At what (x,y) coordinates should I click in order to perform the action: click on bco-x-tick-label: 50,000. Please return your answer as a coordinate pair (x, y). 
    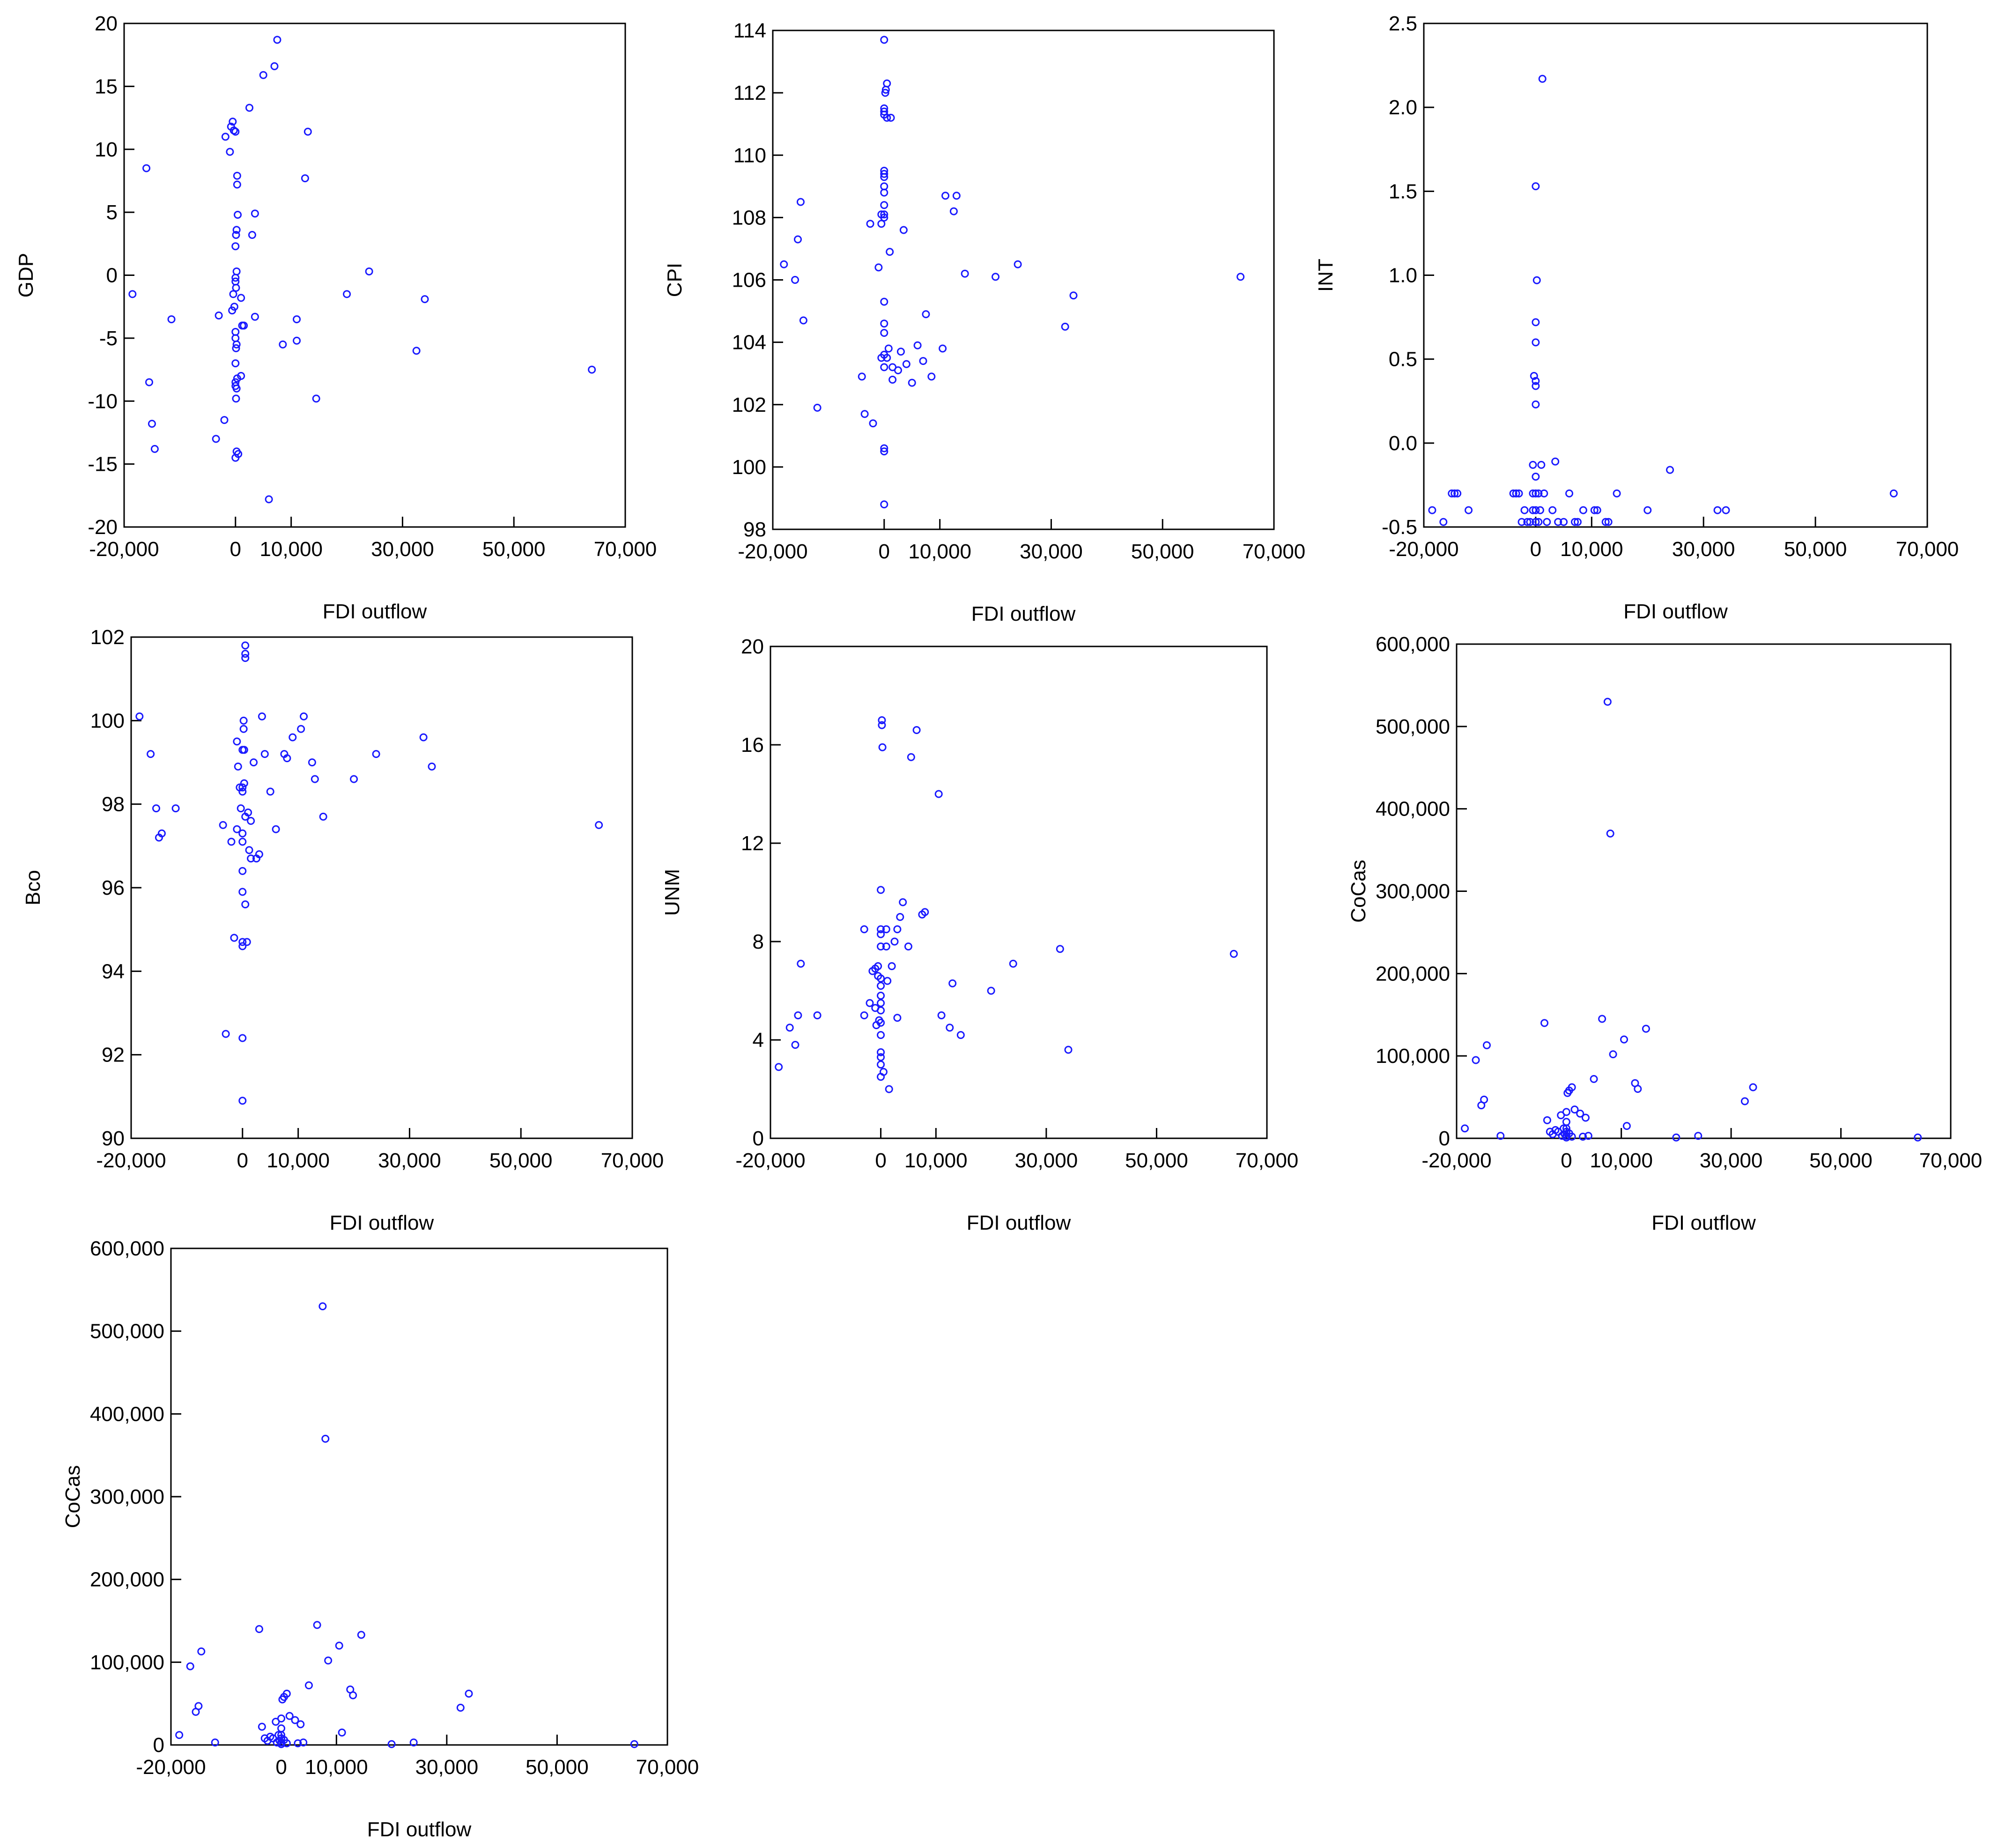
    Looking at the image, I should click on (521, 1160).